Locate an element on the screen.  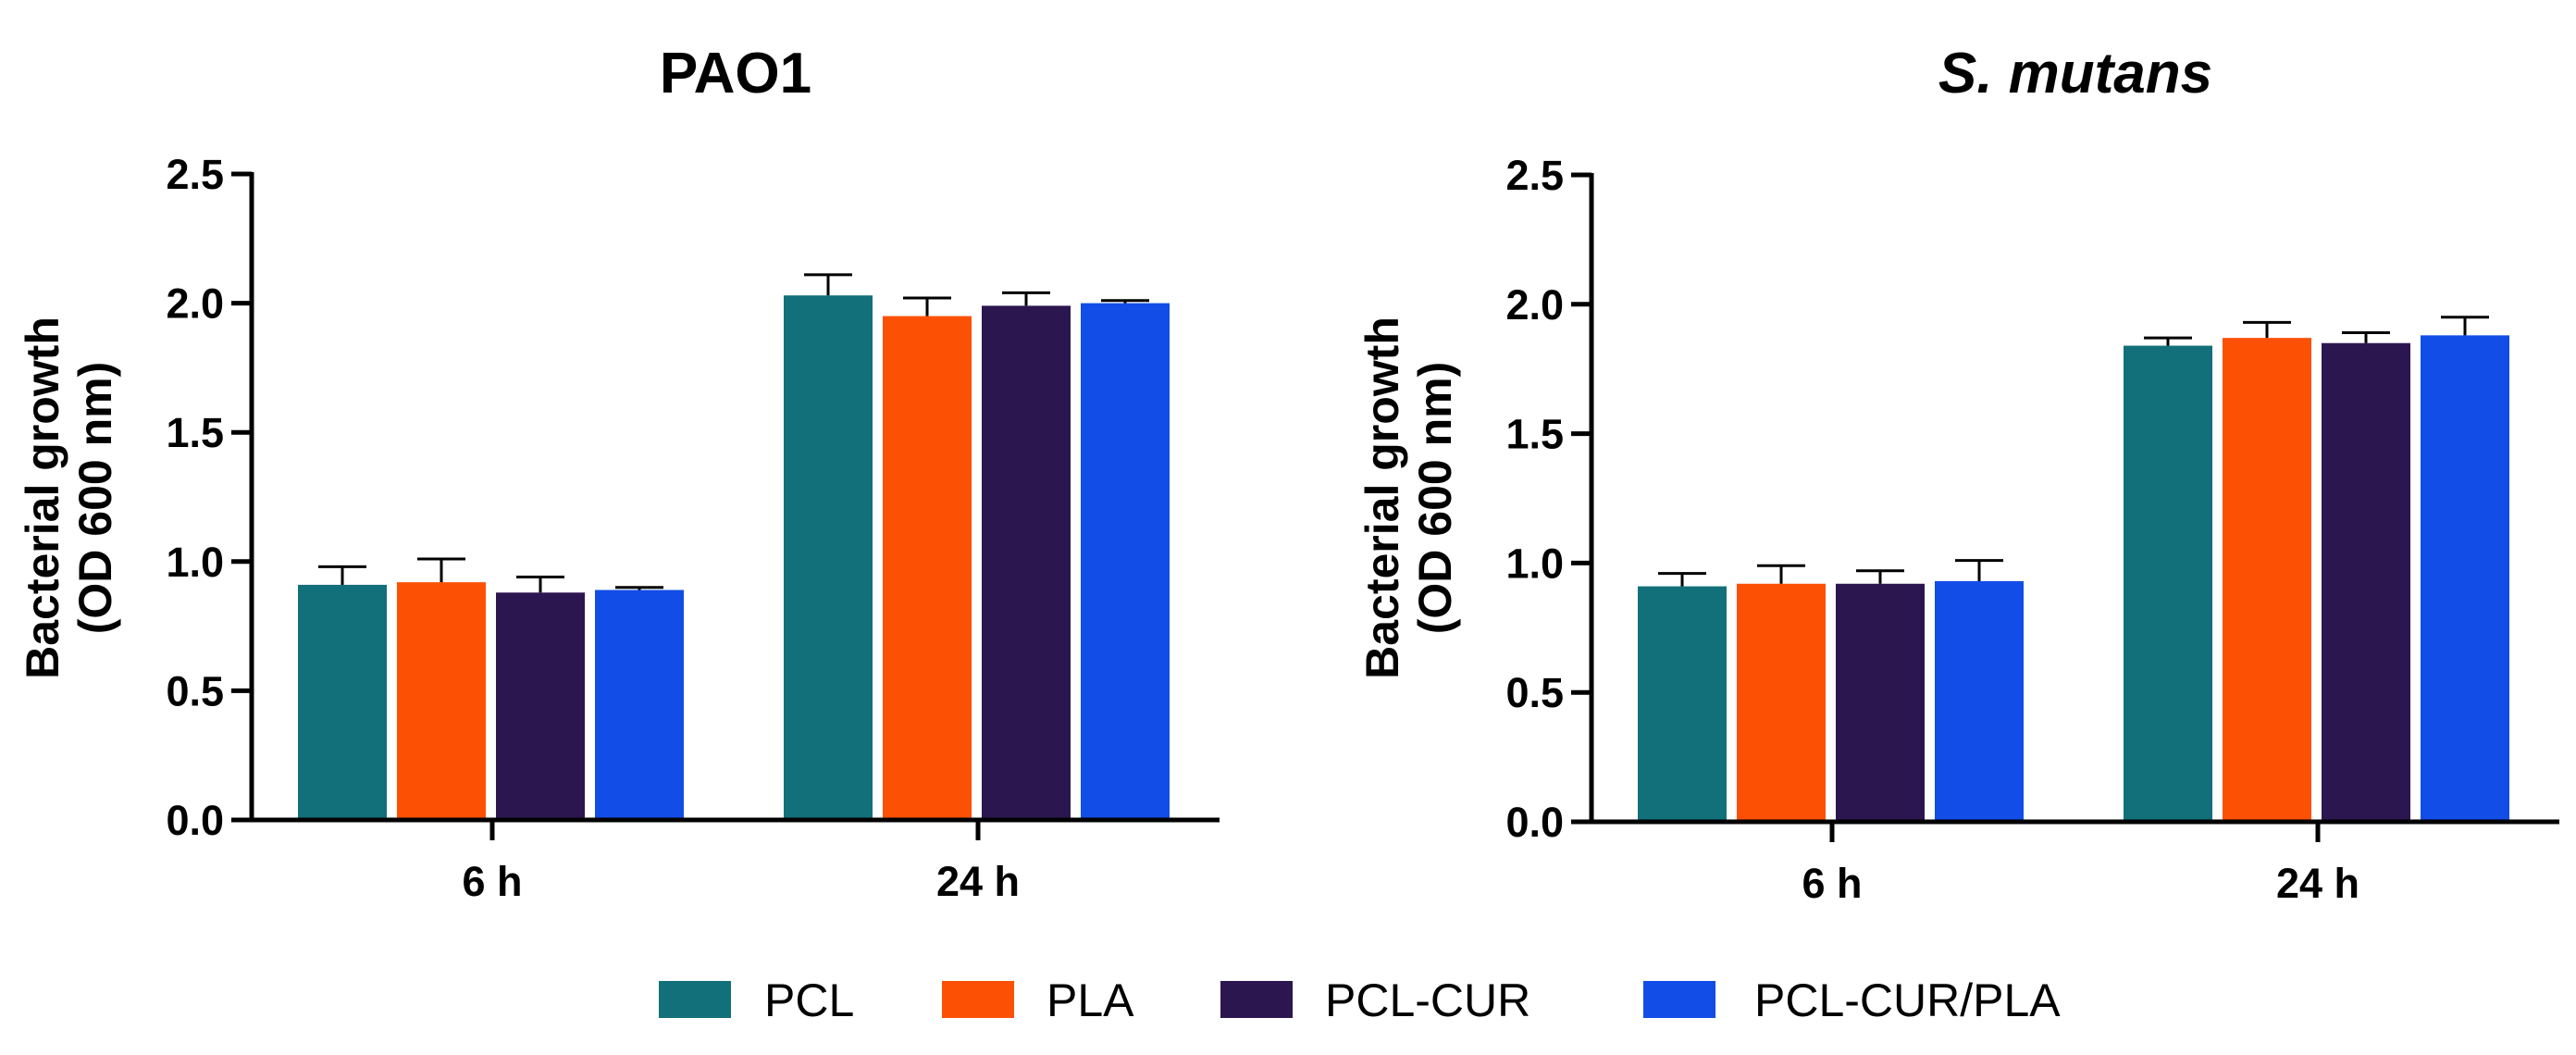
y-tick-label-pao1-2-0: 2.0 is located at coordinates (195, 304).